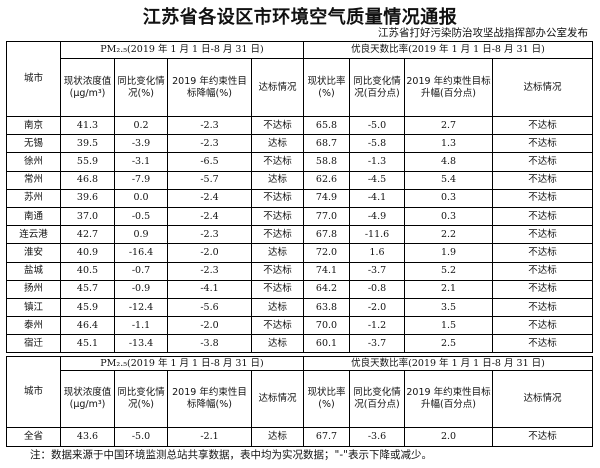 This screenshot has width=600, height=468. I want to click on table-cell: 0.0, so click(141, 198).